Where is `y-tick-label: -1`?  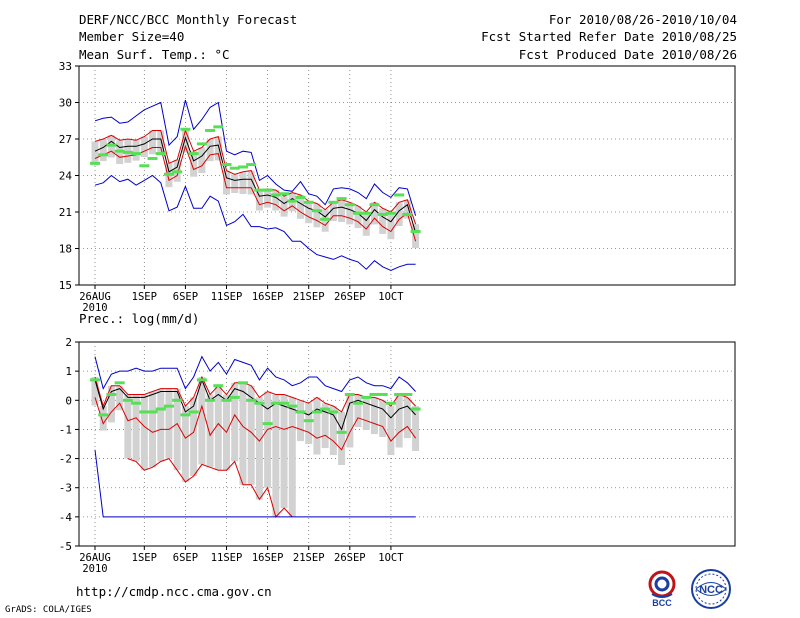
y-tick-label: -1 is located at coordinates (65, 429).